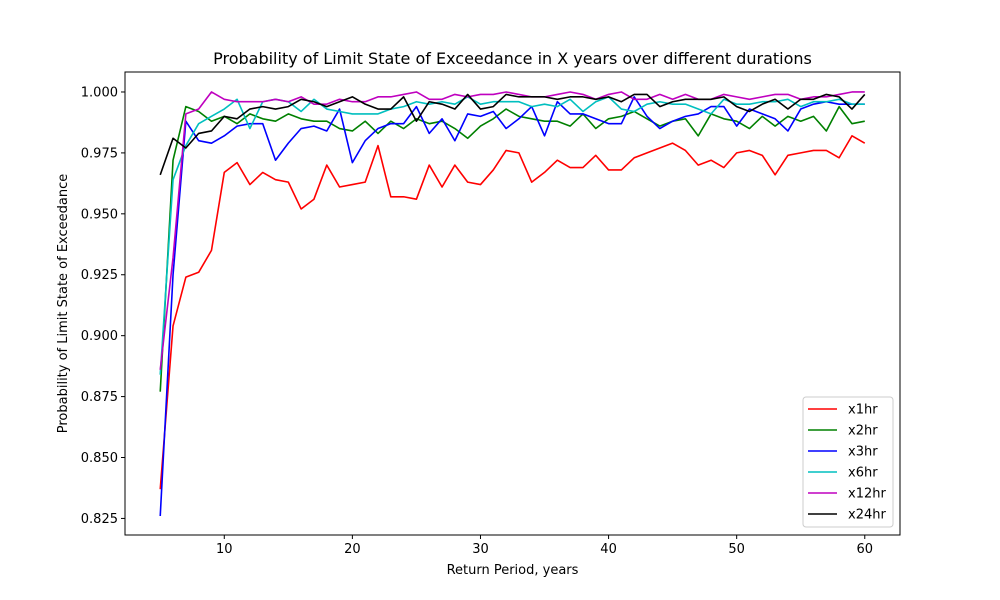 The image size is (1000, 600). Describe the element at coordinates (99, 336) in the screenshot. I see `y-tick-label: 0.900` at that location.